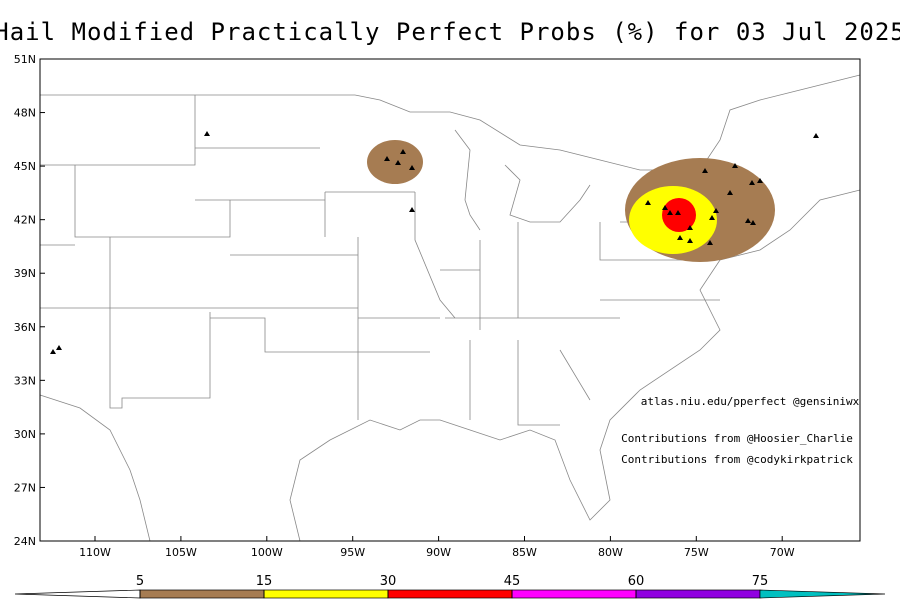  I want to click on colorbar-label: 45, so click(512, 581).